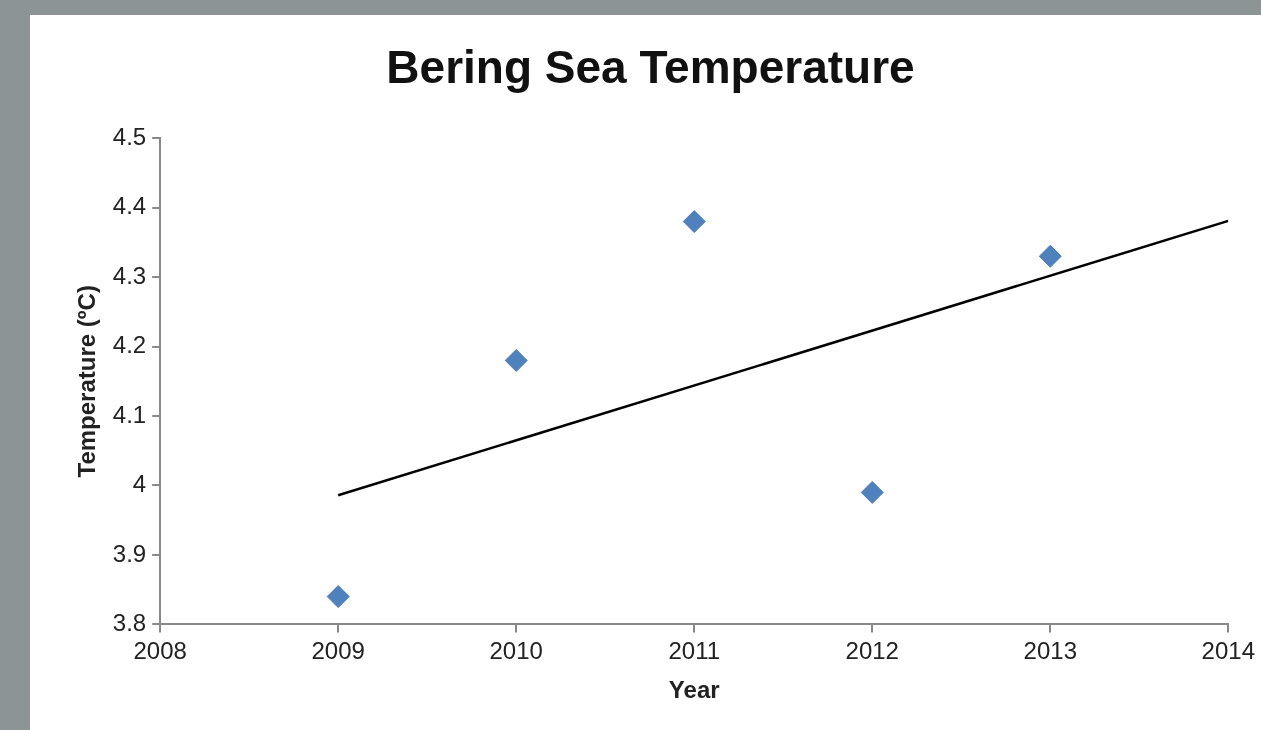 Image resolution: width=1261 pixels, height=730 pixels. Describe the element at coordinates (338, 651) in the screenshot. I see `x-tick-label: 2009` at that location.